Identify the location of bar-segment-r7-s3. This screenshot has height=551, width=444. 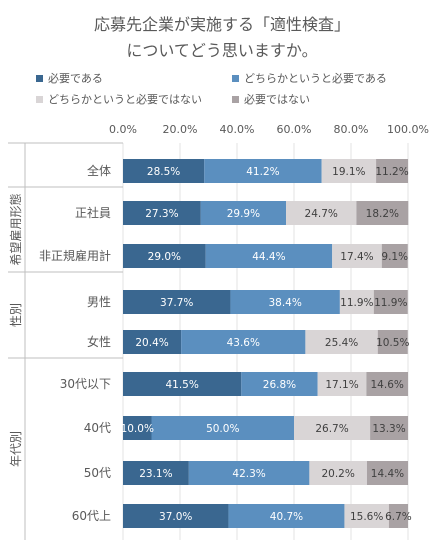
(387, 473).